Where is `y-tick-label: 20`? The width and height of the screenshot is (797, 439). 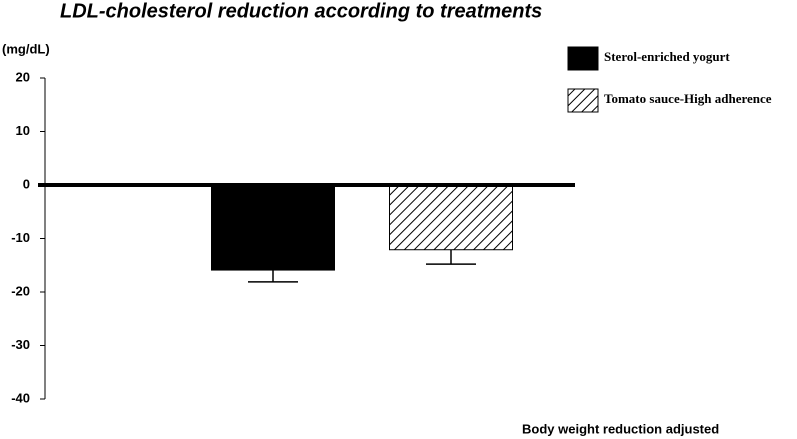 y-tick-label: 20 is located at coordinates (23, 76).